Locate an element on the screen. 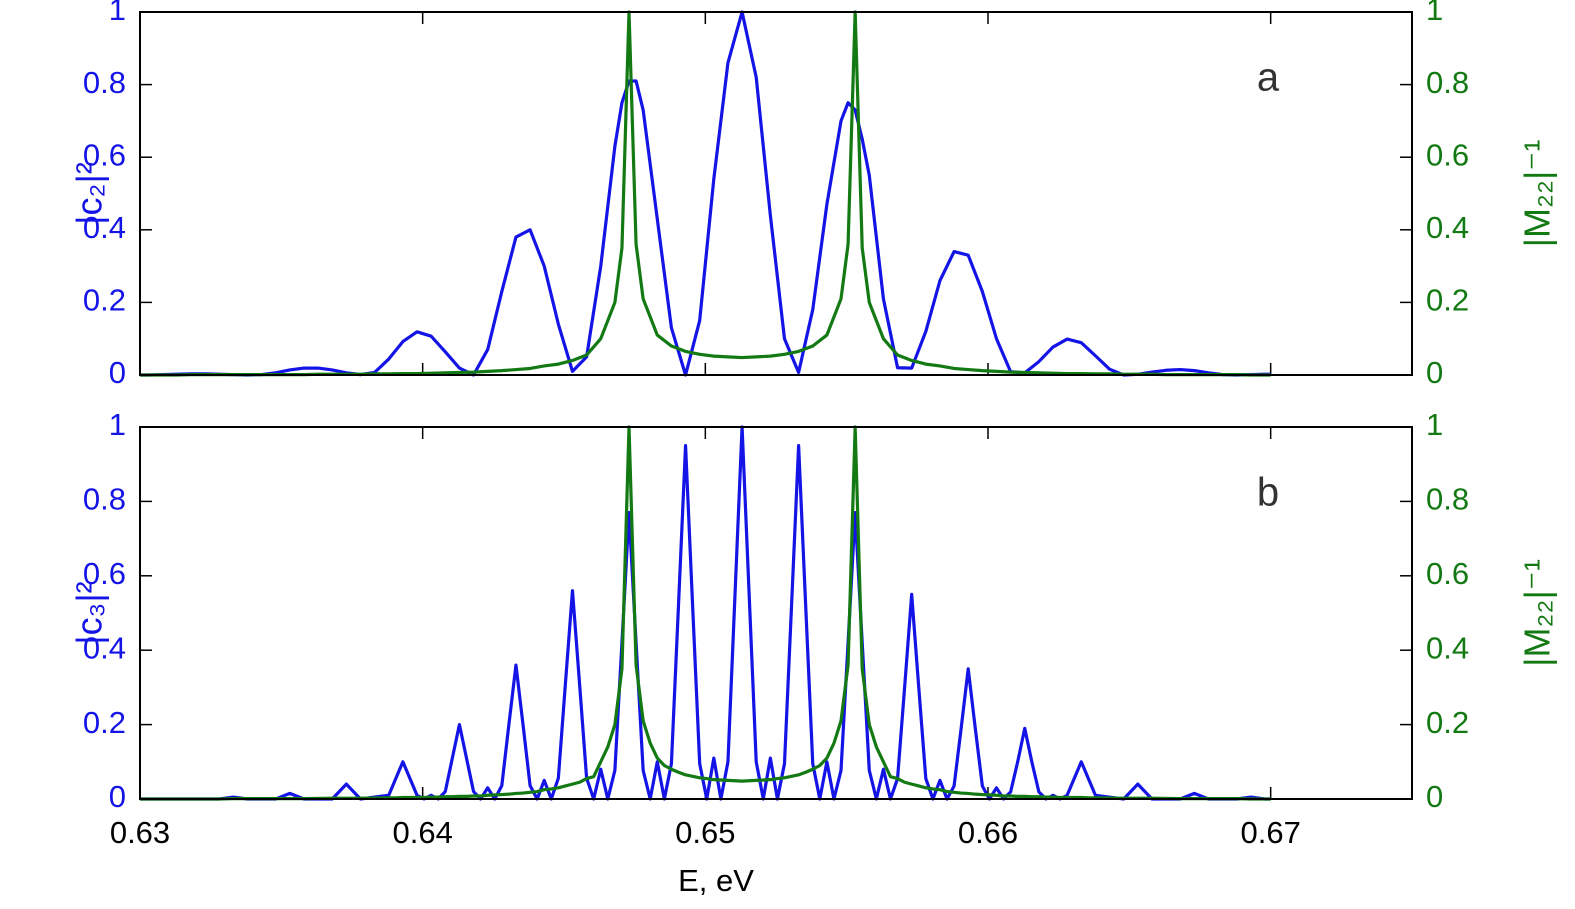 This screenshot has width=1575, height=909. x-tick-label: 0.63 is located at coordinates (140, 832).